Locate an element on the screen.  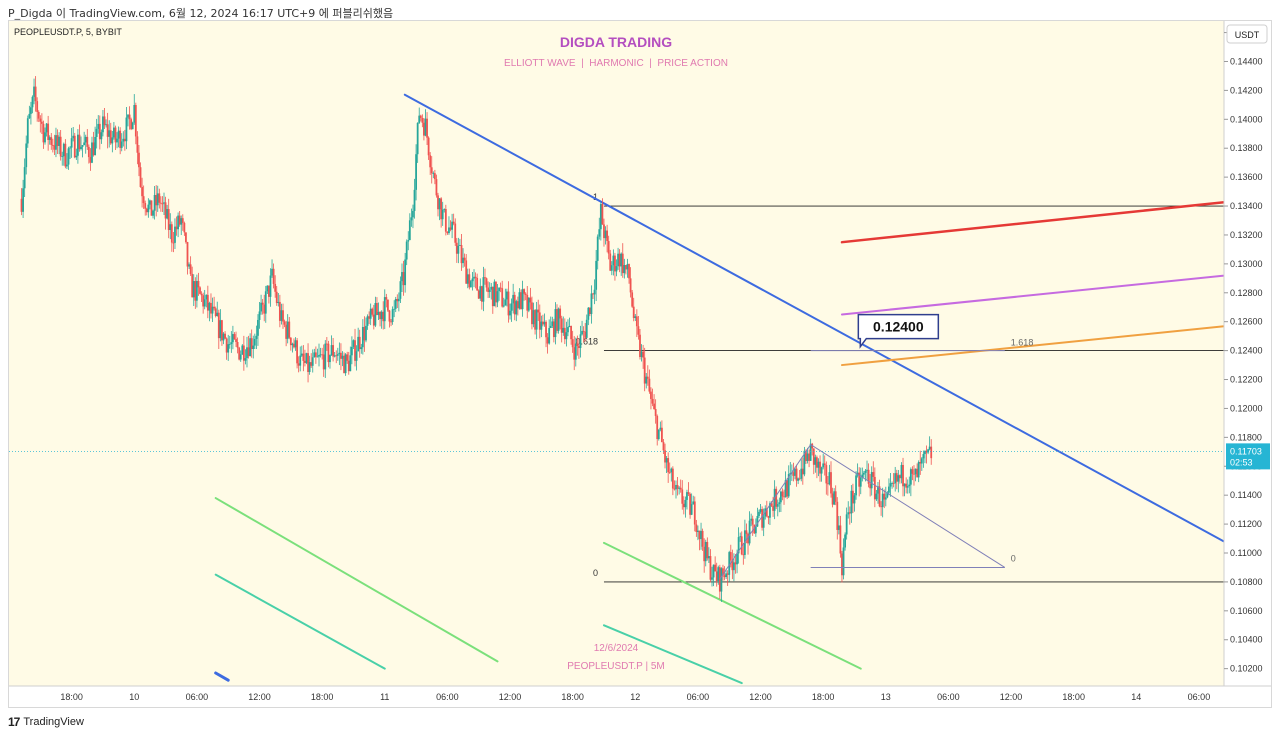
callout-text: 0.12400 is located at coordinates (898, 327).